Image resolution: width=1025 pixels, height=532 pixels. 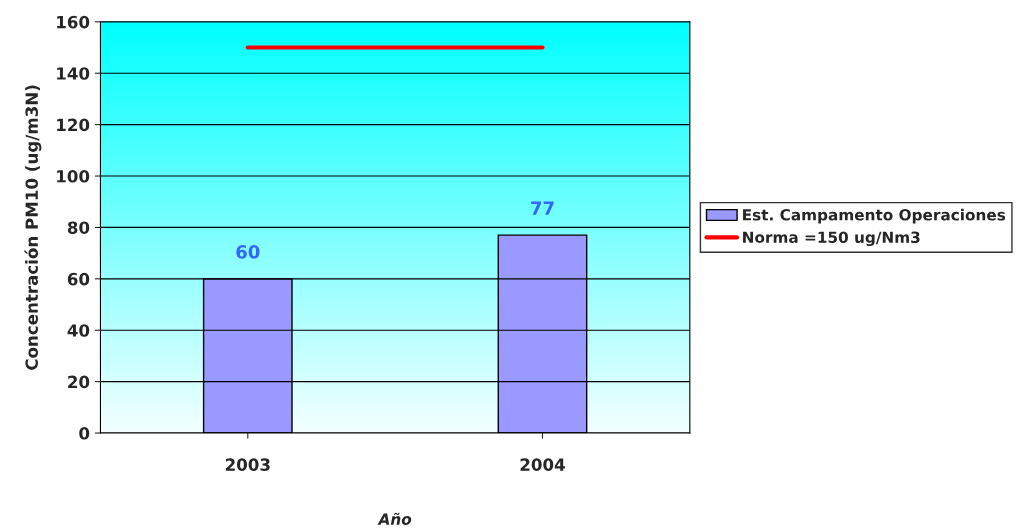 What do you see at coordinates (84, 433) in the screenshot?
I see `y-tick-label: 0` at bounding box center [84, 433].